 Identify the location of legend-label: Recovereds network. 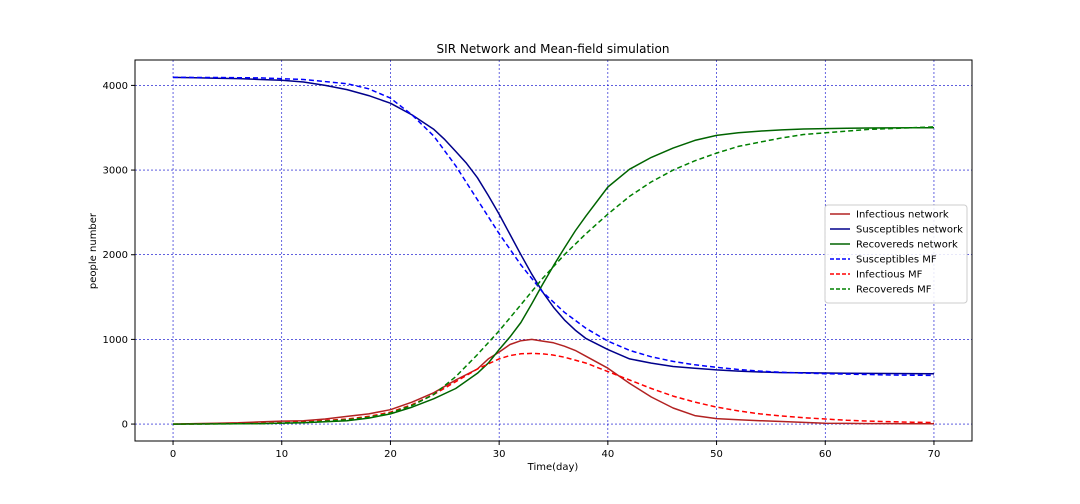
(907, 245).